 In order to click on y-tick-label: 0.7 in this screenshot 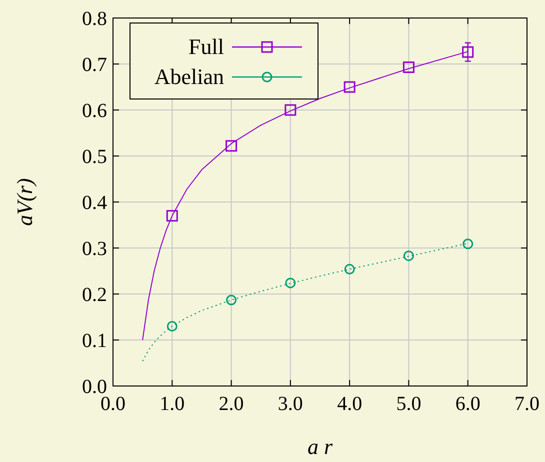, I will do `click(94, 65)`.